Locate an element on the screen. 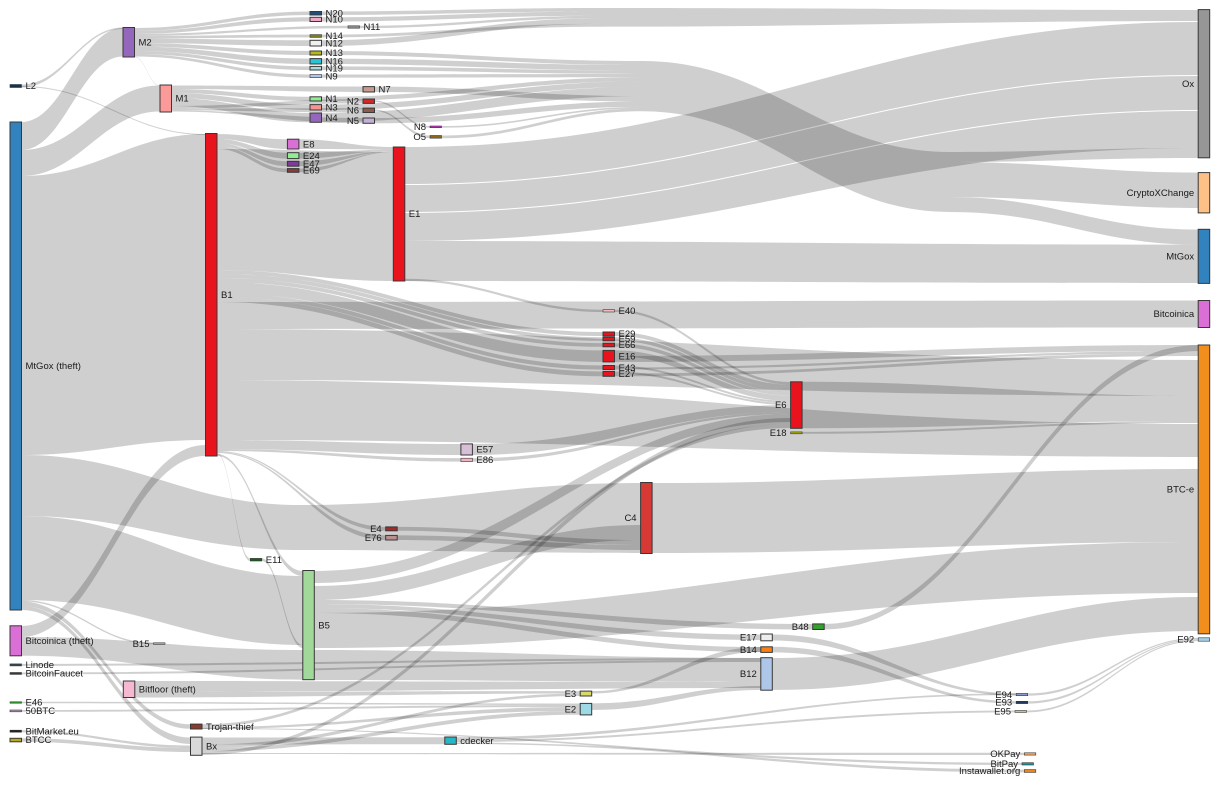 This screenshot has width=1222, height=798. svg-text: N3 is located at coordinates (332, 108).